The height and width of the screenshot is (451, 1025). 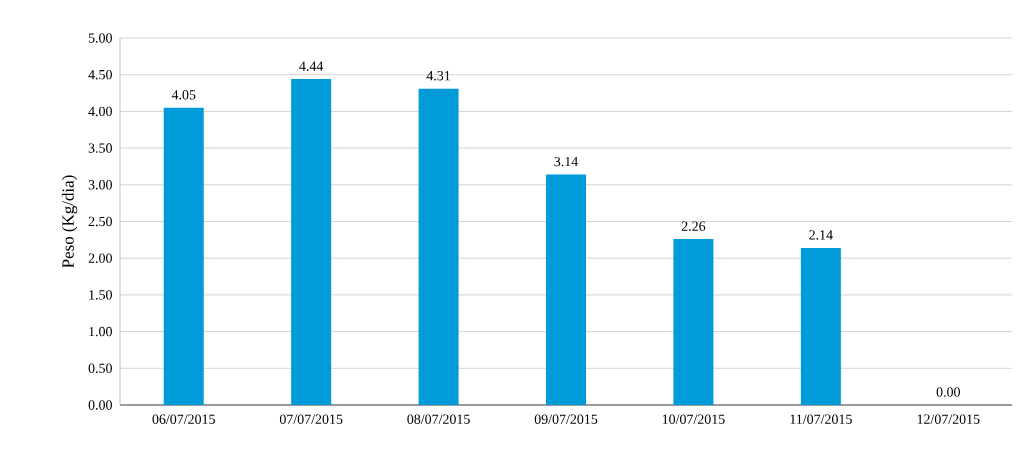 What do you see at coordinates (821, 419) in the screenshot?
I see `x-tick-label: 11/07/2015` at bounding box center [821, 419].